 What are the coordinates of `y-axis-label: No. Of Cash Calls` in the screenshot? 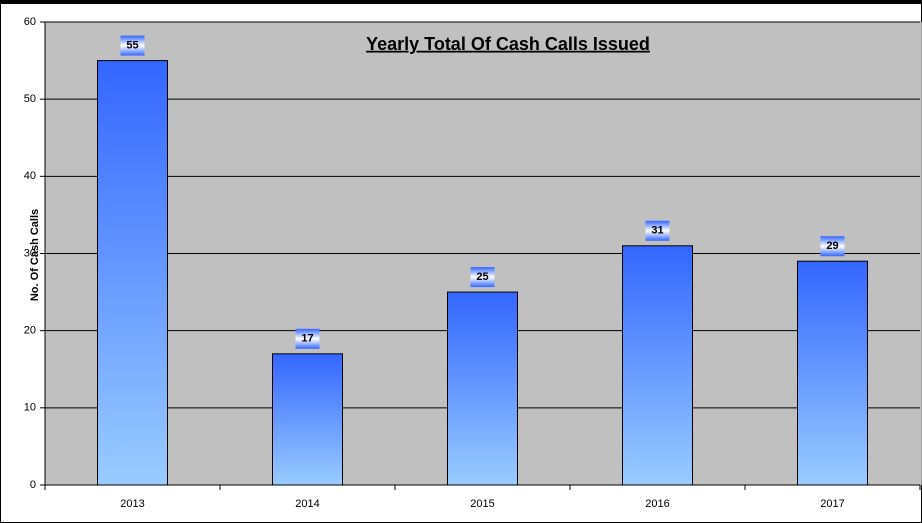 It's located at (35, 255).